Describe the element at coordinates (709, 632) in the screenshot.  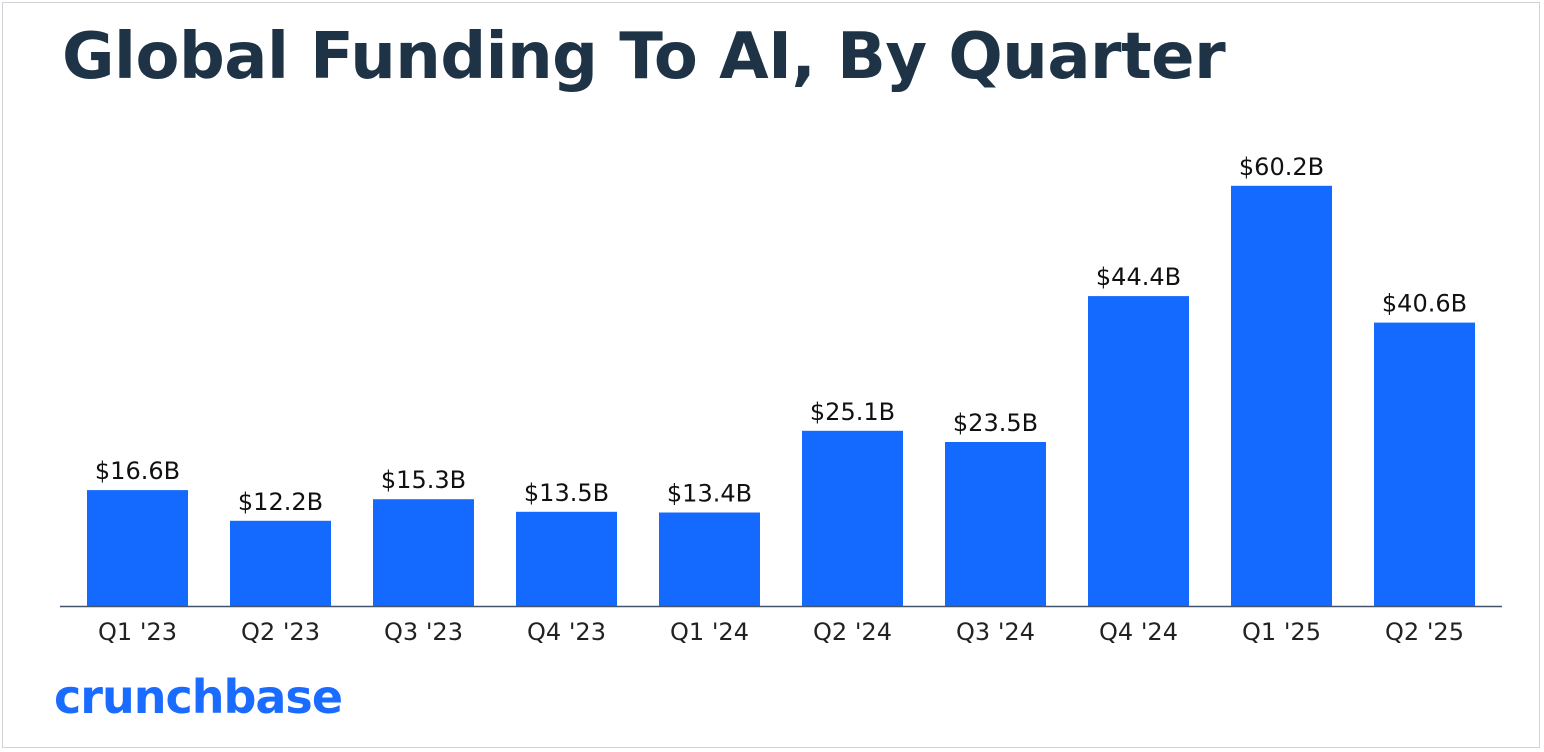
I see `x-tick-label-4: Q1 '24` at that location.